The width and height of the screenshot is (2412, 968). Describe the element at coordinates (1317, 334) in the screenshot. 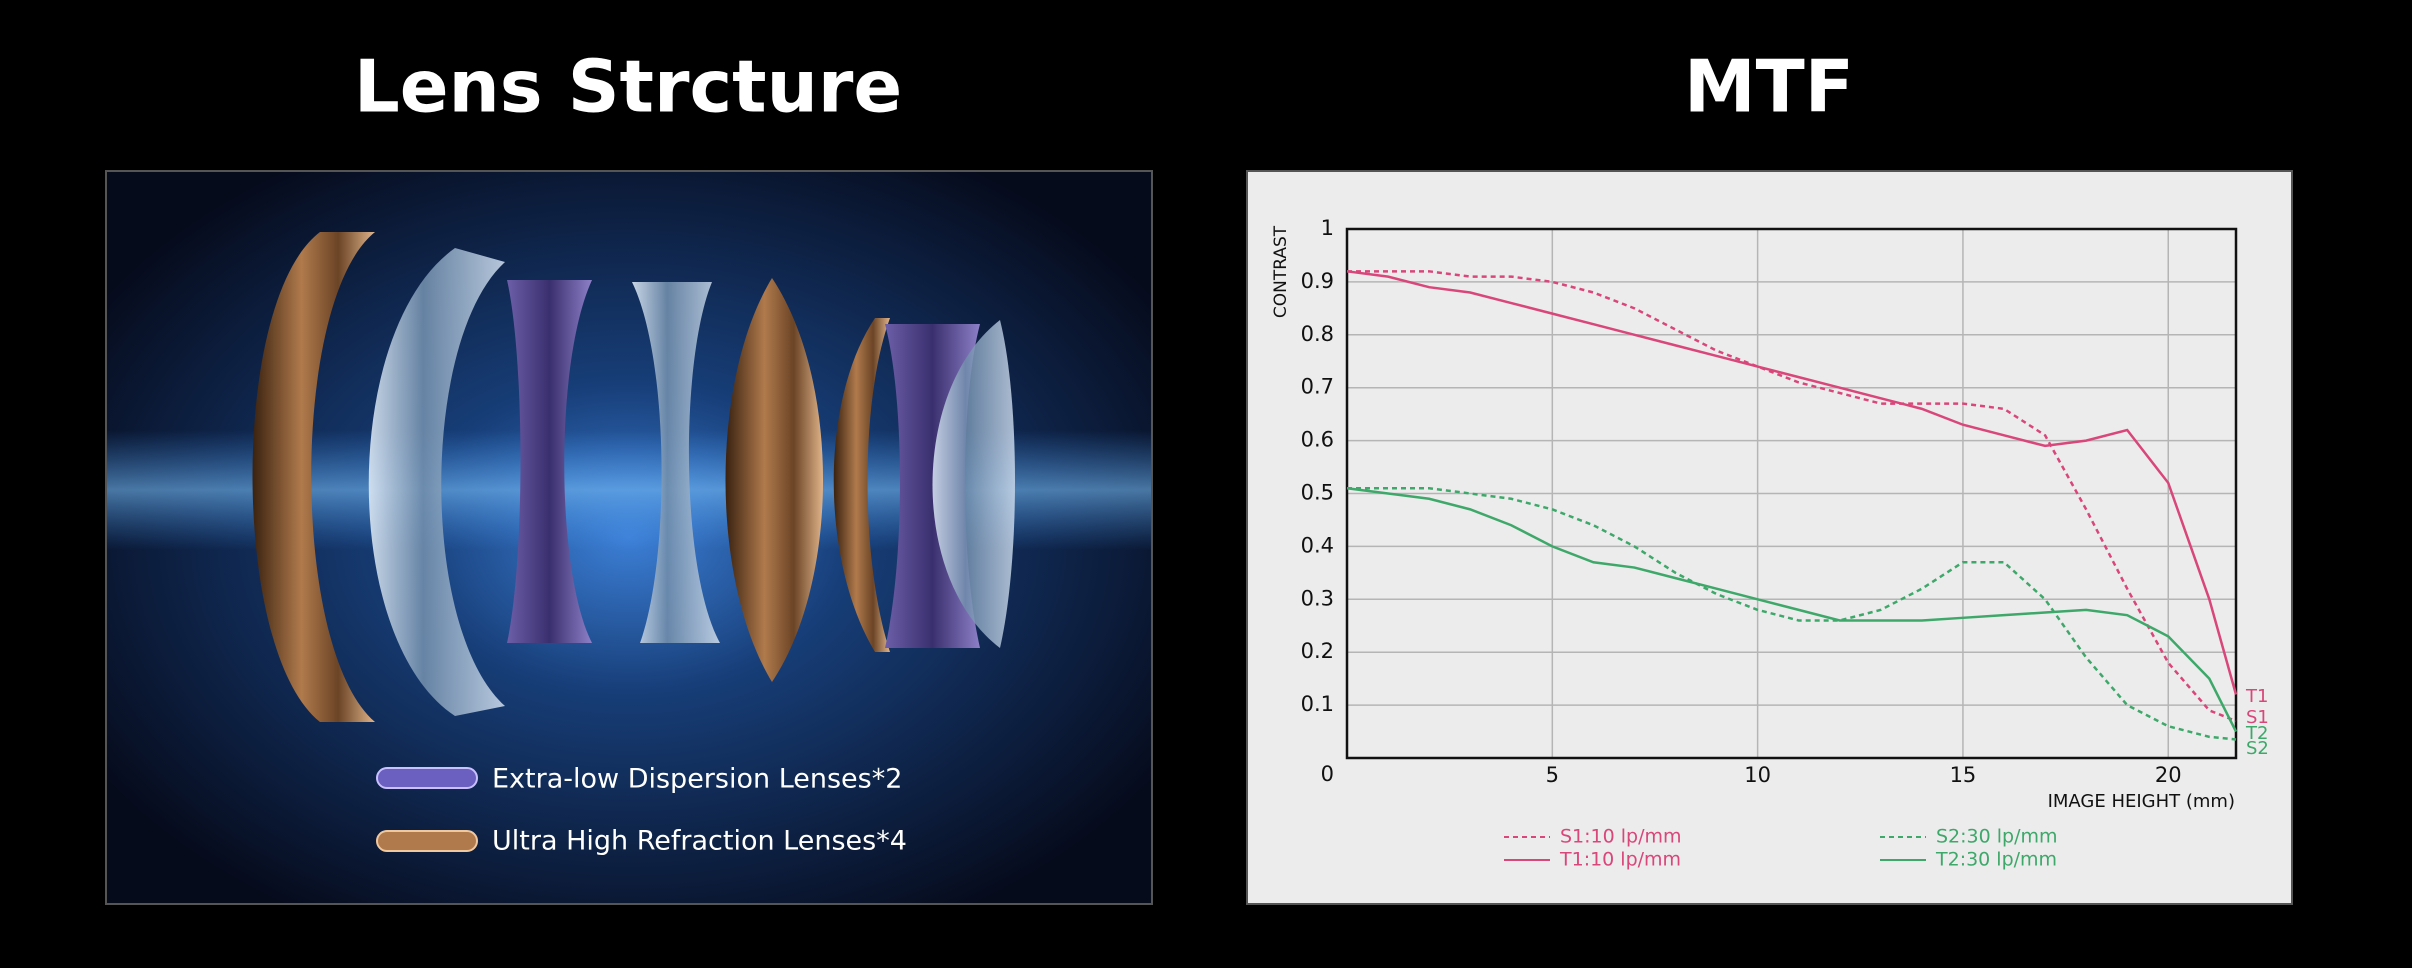

I see `y-tick-label: 0.8` at that location.